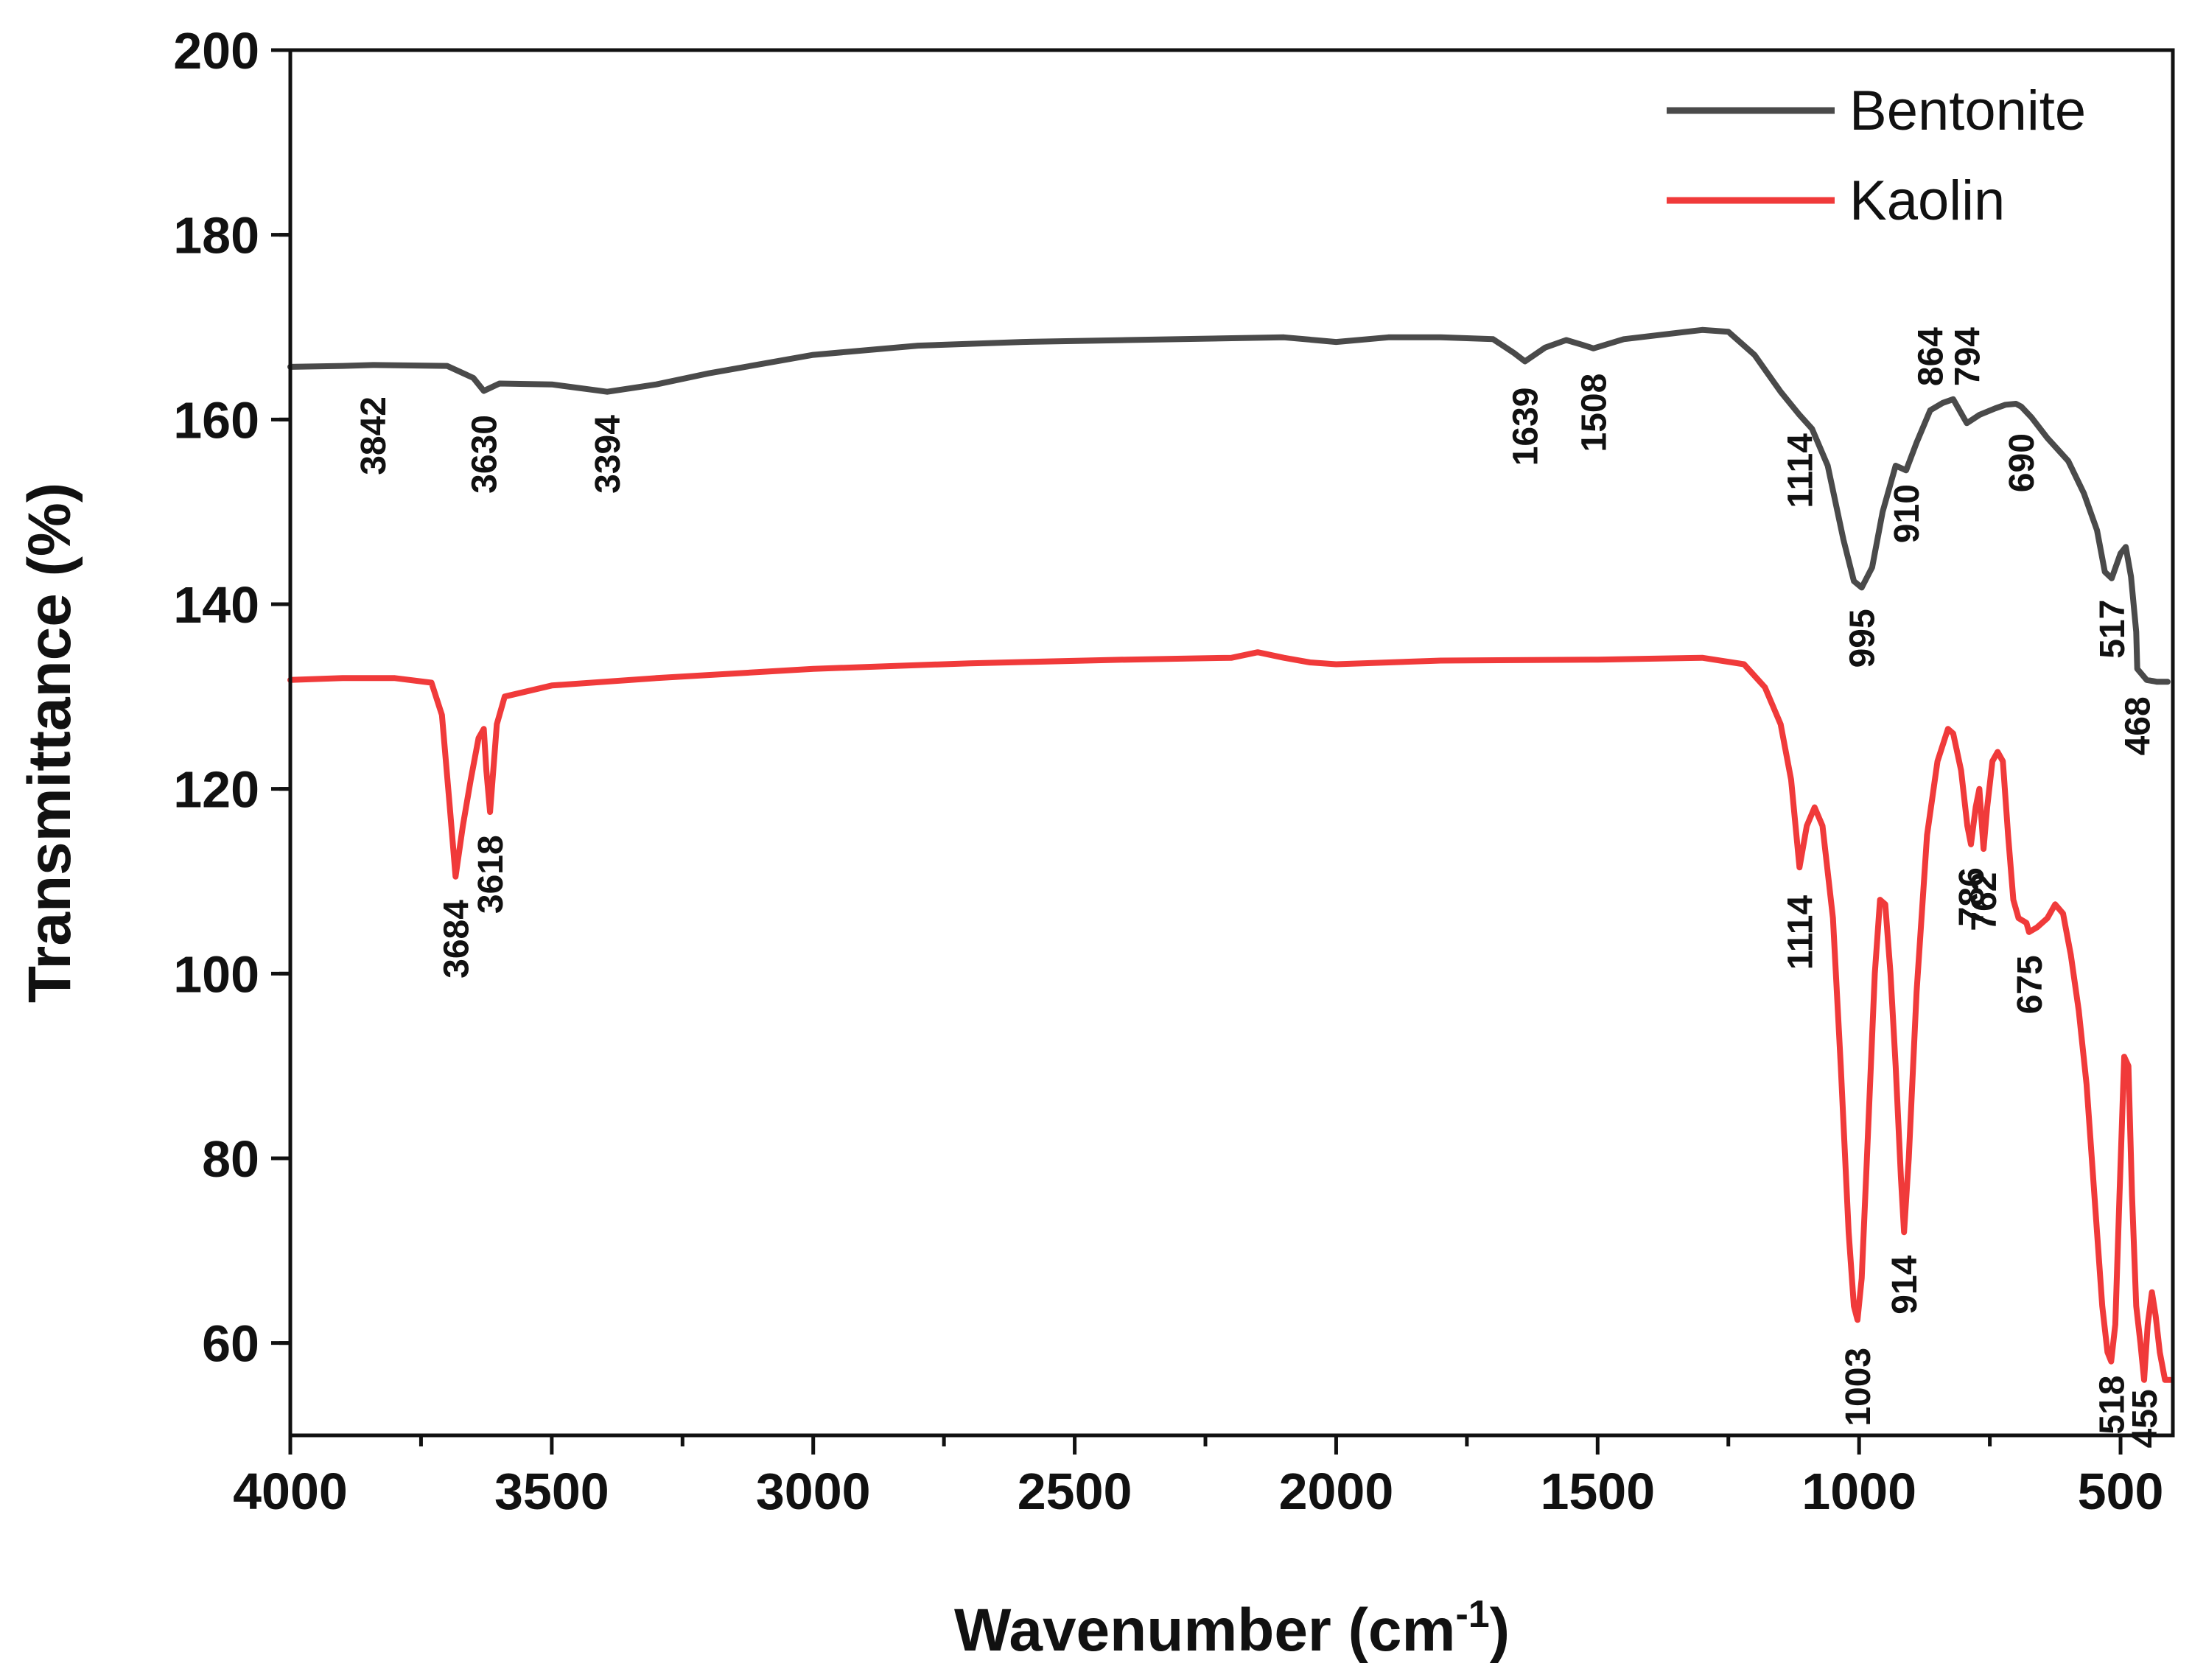  Describe the element at coordinates (1905, 1284) in the screenshot. I see `peak-label: 914` at that location.